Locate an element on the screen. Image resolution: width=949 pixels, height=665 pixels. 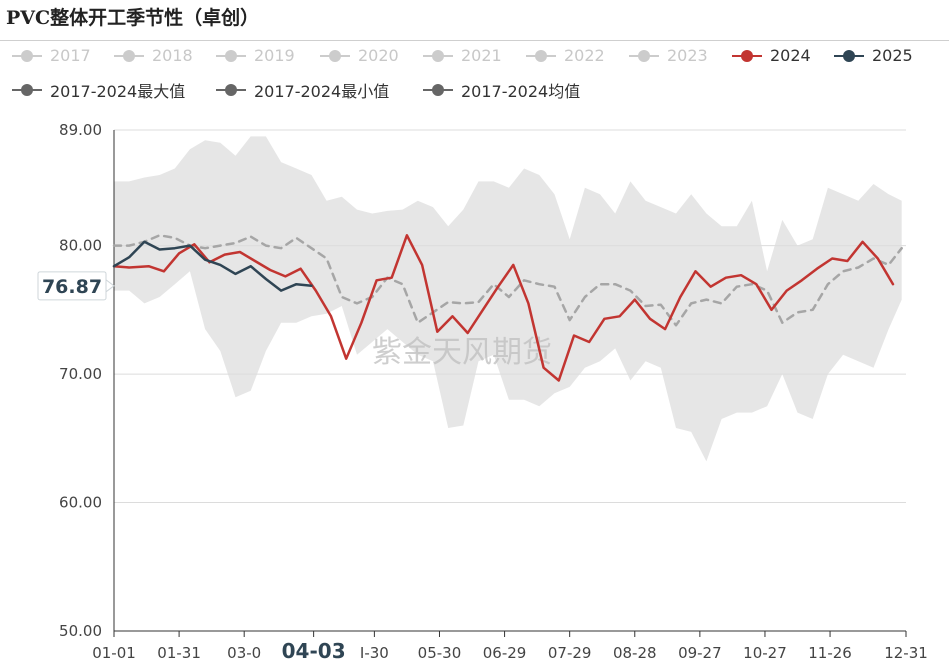
legend-item-2025: 2025 is located at coordinates (872, 55).